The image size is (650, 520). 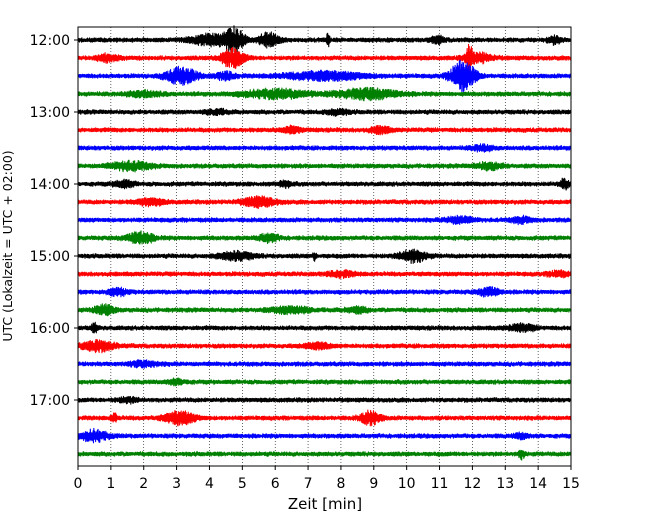 I want to click on x-tick-label-3: 3, so click(x=176, y=484).